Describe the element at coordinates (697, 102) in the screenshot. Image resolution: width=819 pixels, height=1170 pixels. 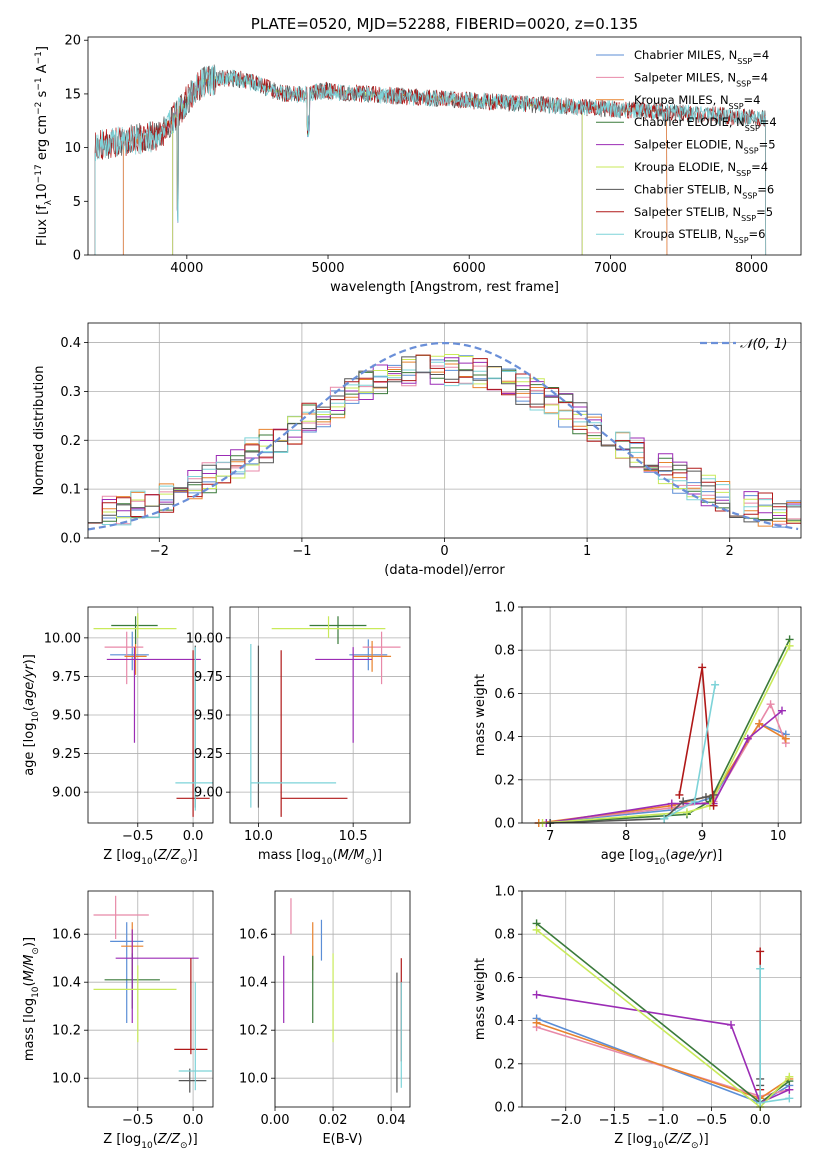
I see `legend-label: Kroupa MILES, NSSP=4` at that location.